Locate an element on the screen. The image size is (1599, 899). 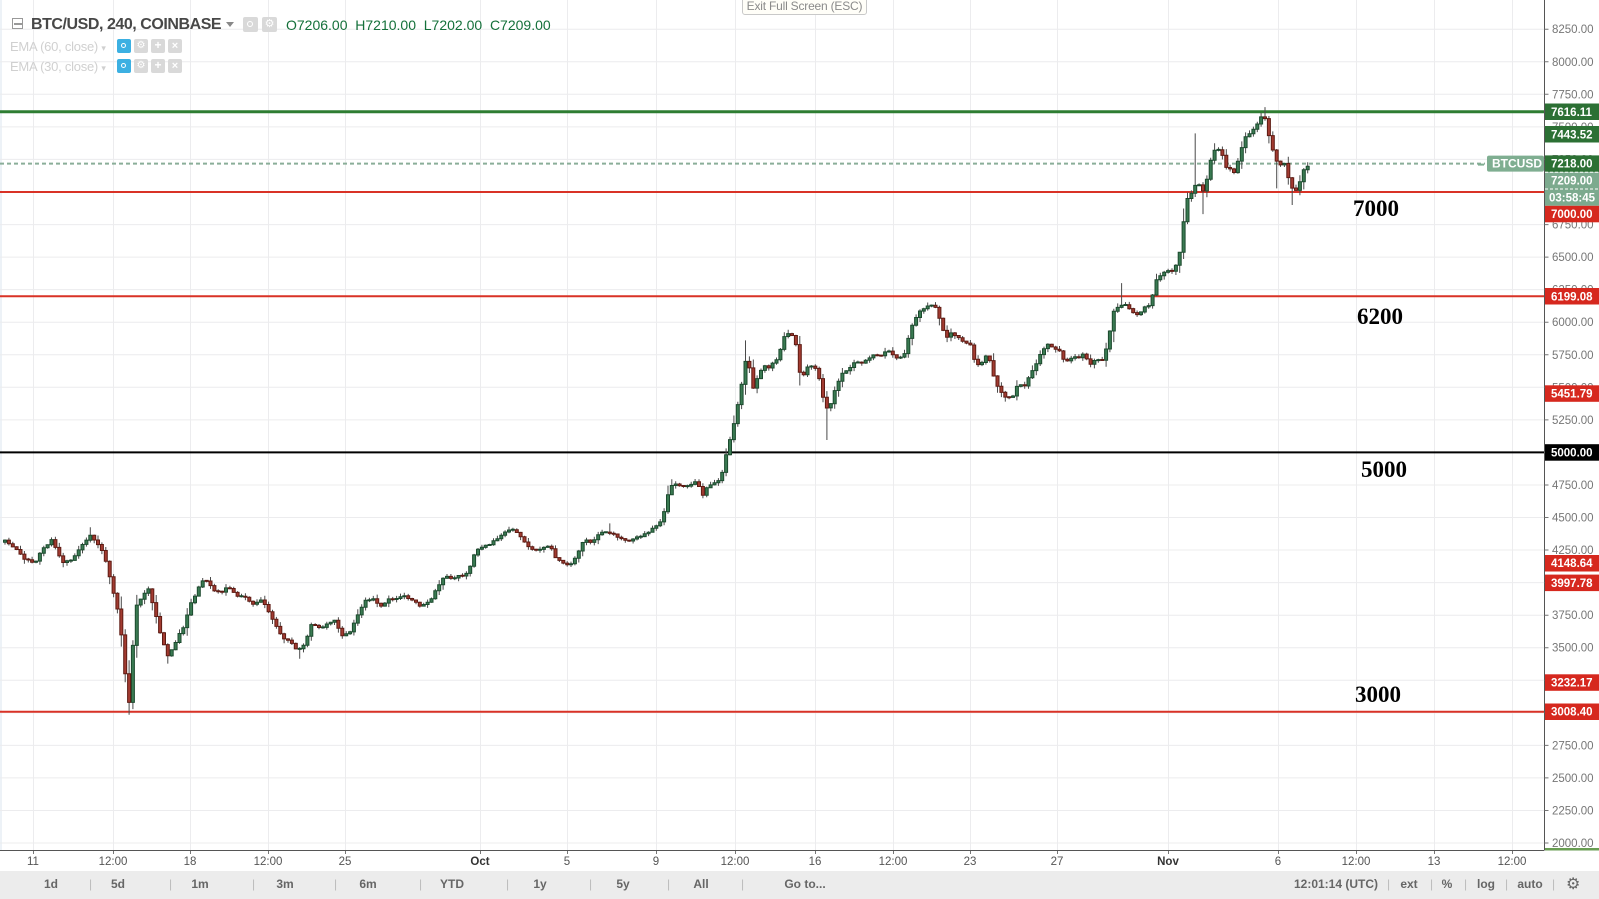
svg-text: 11 is located at coordinates (33, 862).